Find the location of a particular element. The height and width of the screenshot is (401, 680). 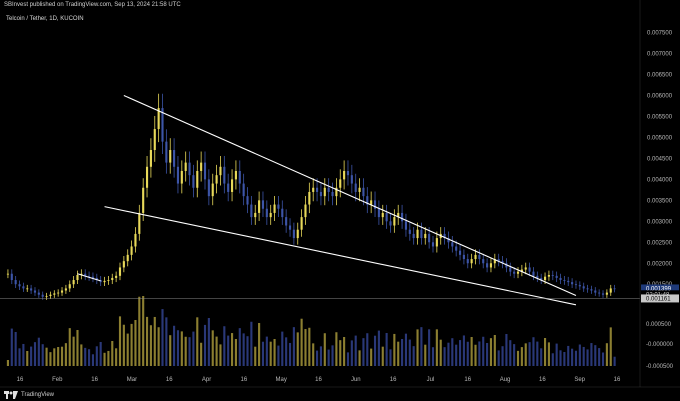

price-tag-marker: 0.001161 is located at coordinates (658, 299).